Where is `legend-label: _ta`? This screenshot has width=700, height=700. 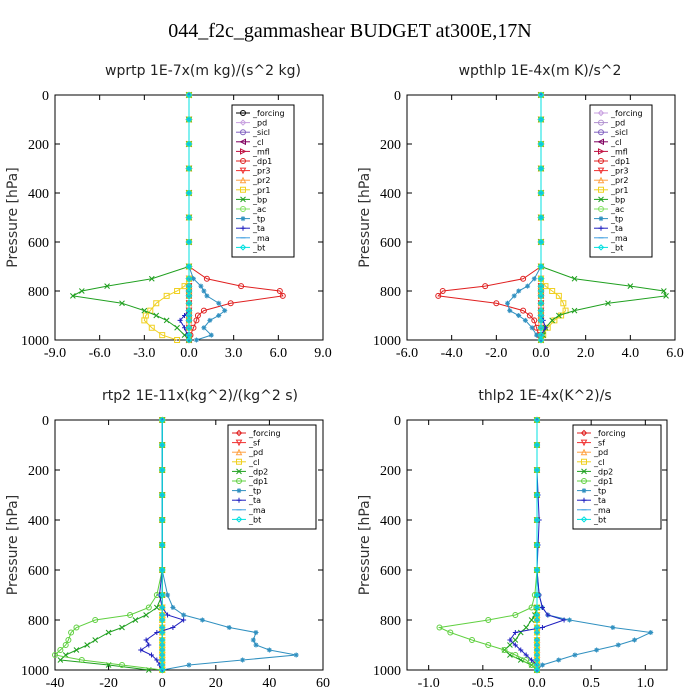 legend-label: _ta is located at coordinates (616, 228).